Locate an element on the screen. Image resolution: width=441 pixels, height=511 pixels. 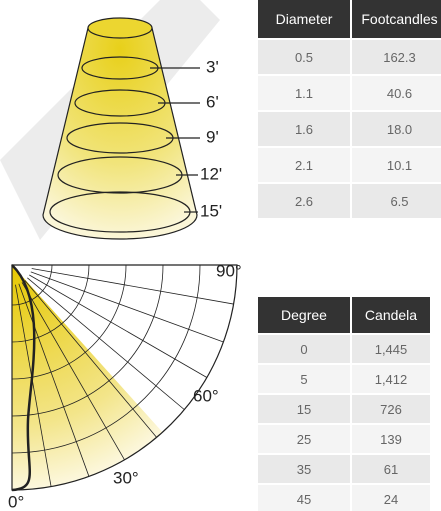
distance-label: 9' is located at coordinates (212, 136).